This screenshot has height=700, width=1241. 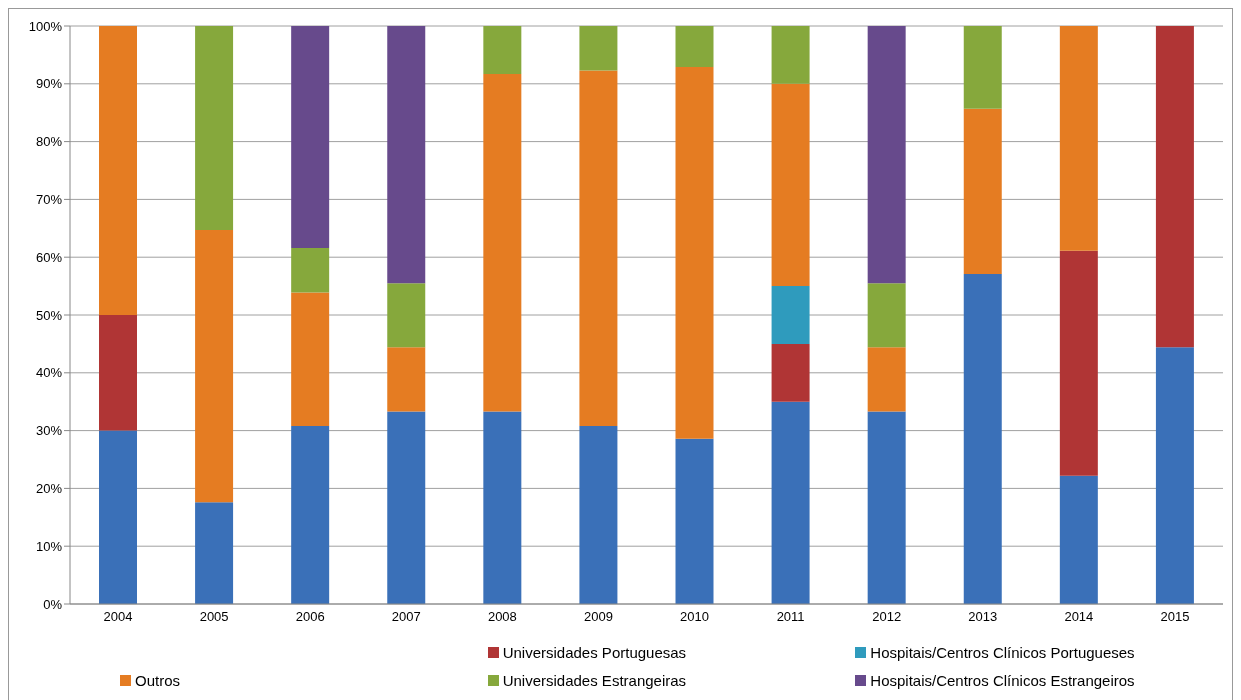 What do you see at coordinates (1175, 617) in the screenshot?
I see `x-tick-label: 2015` at bounding box center [1175, 617].